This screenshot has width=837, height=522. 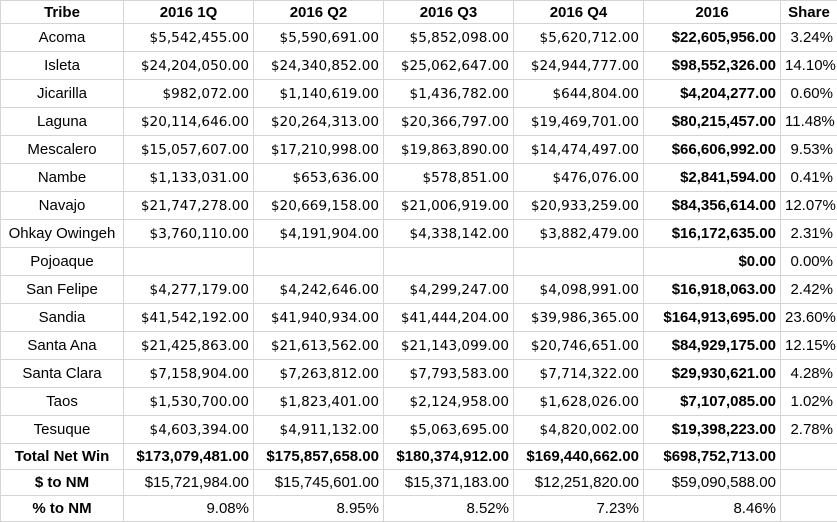 What do you see at coordinates (189, 430) in the screenshot?
I see `cell-q1: $4,603,394.00` at bounding box center [189, 430].